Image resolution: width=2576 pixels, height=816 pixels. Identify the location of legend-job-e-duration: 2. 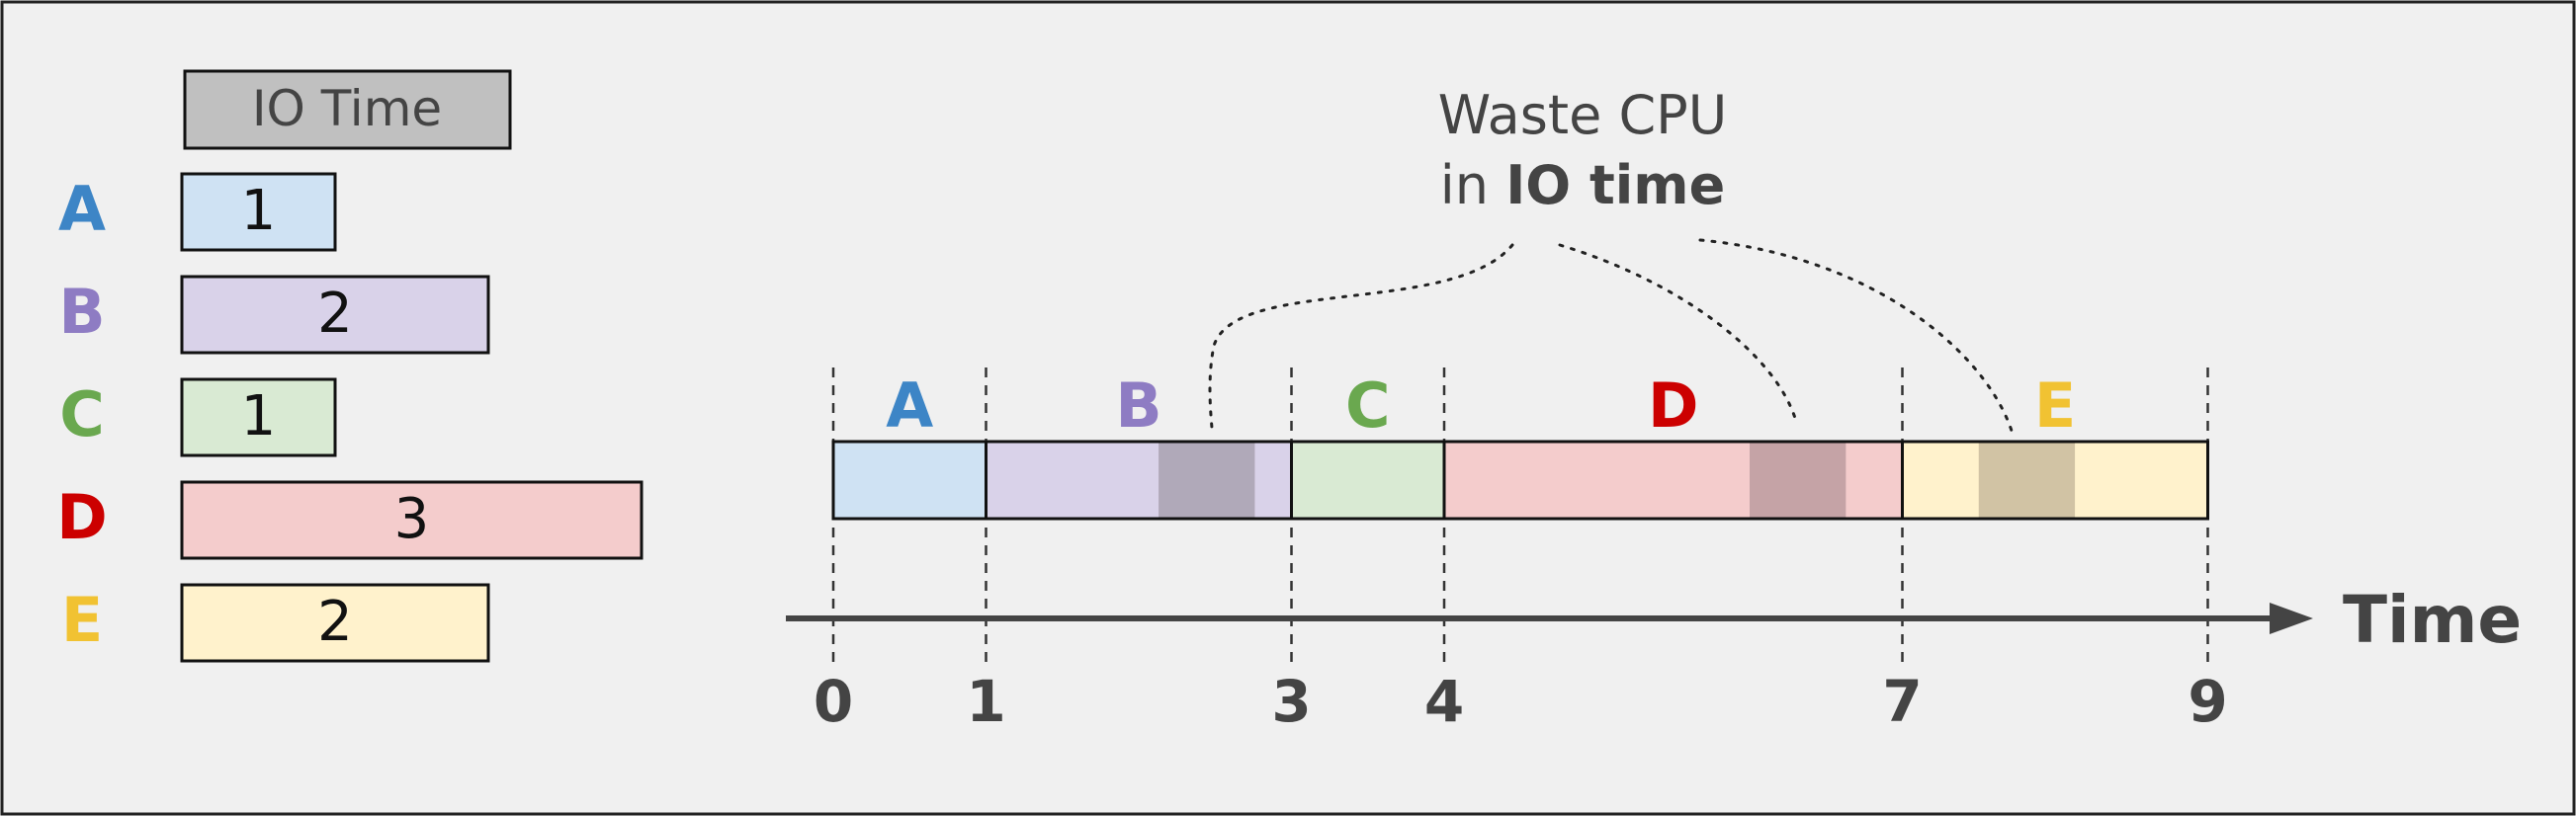
(335, 622).